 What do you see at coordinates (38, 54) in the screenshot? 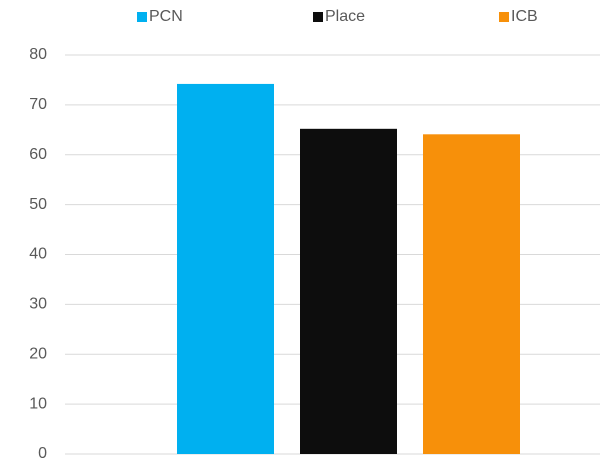
I see `y-tick-label: 80` at bounding box center [38, 54].